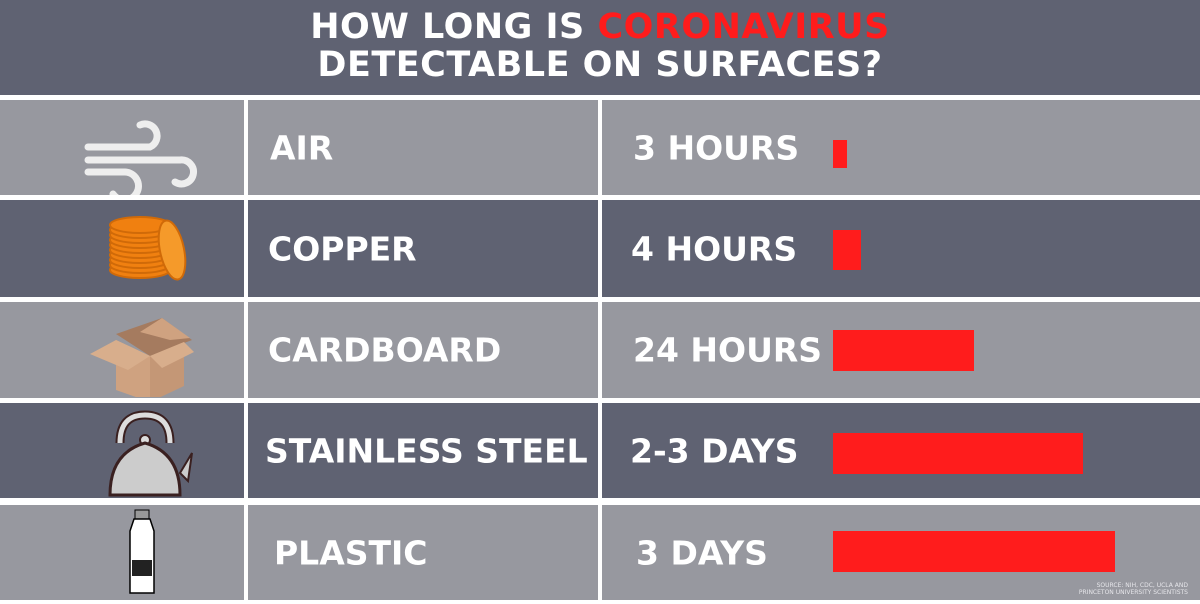  Describe the element at coordinates (140, 450) in the screenshot. I see `kettle-icon` at that location.